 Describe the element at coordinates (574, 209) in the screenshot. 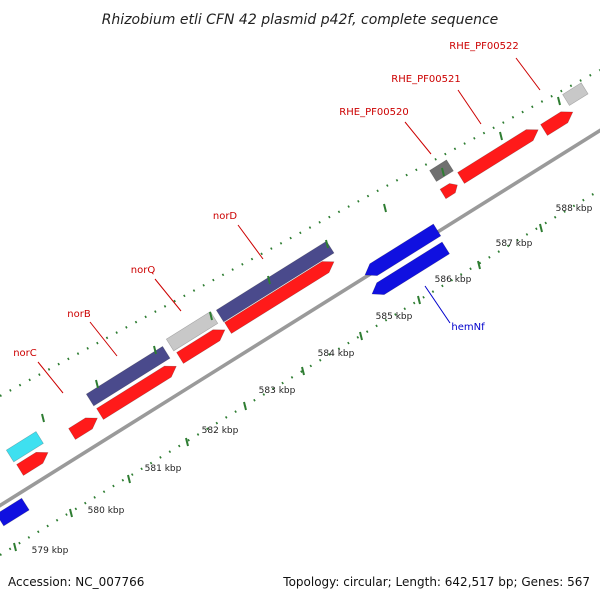

I see `tick-label-588: 588 kbp` at that location.